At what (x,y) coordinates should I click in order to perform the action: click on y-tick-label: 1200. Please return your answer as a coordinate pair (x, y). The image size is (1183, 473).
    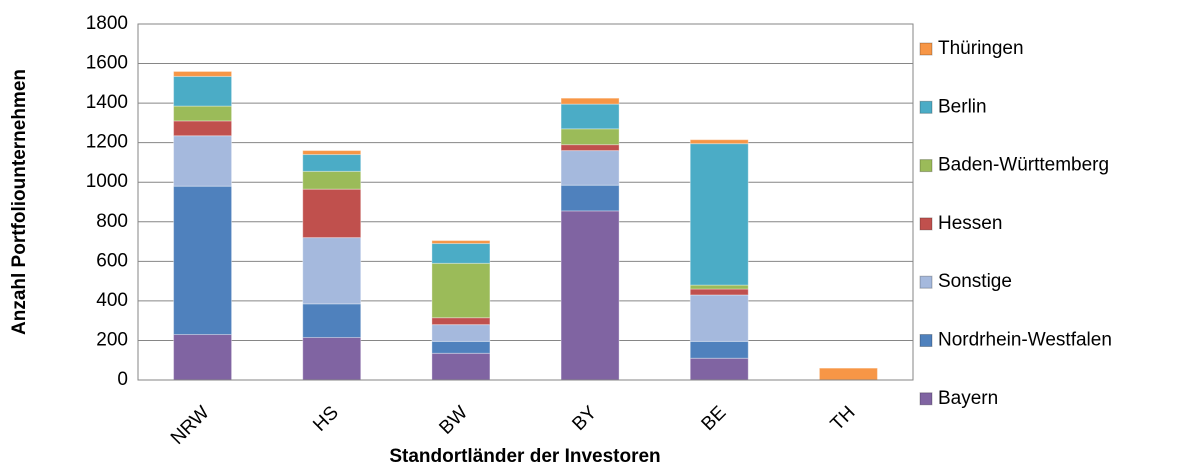
    Looking at the image, I should click on (107, 142).